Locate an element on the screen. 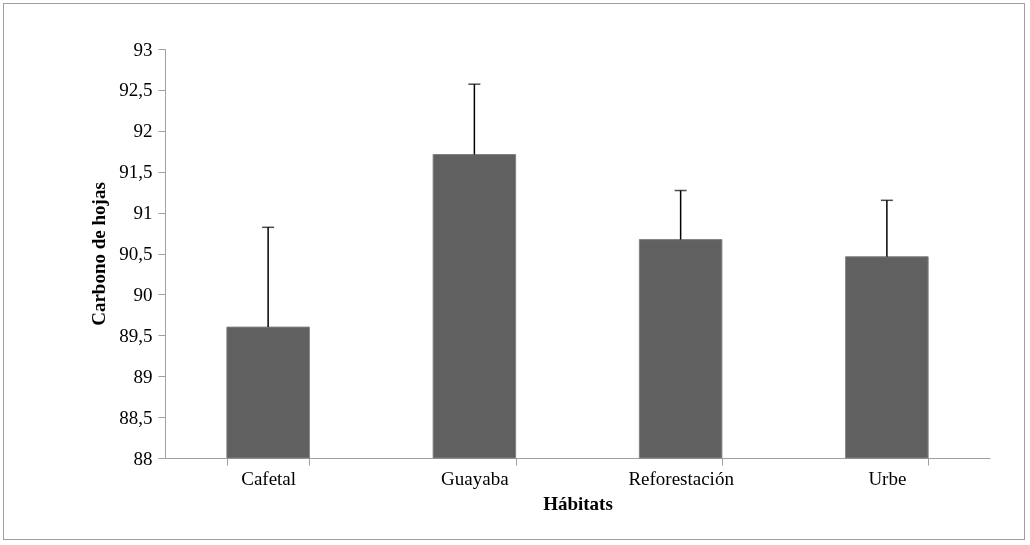  x-tick-label: Urbe is located at coordinates (887, 478).